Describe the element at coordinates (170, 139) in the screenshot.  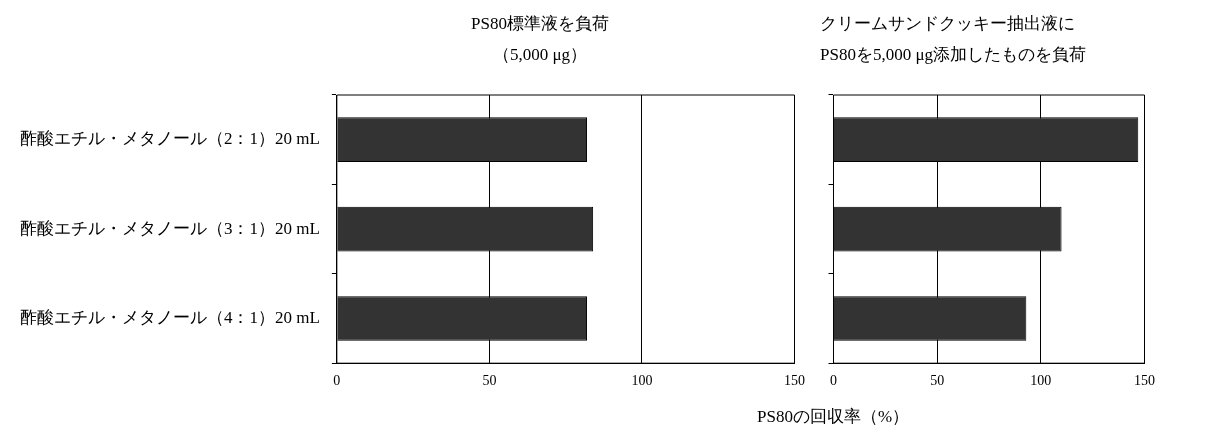
I see `y-tick-label: 酢酸エチル・メタノール（2：1）20 mL` at that location.